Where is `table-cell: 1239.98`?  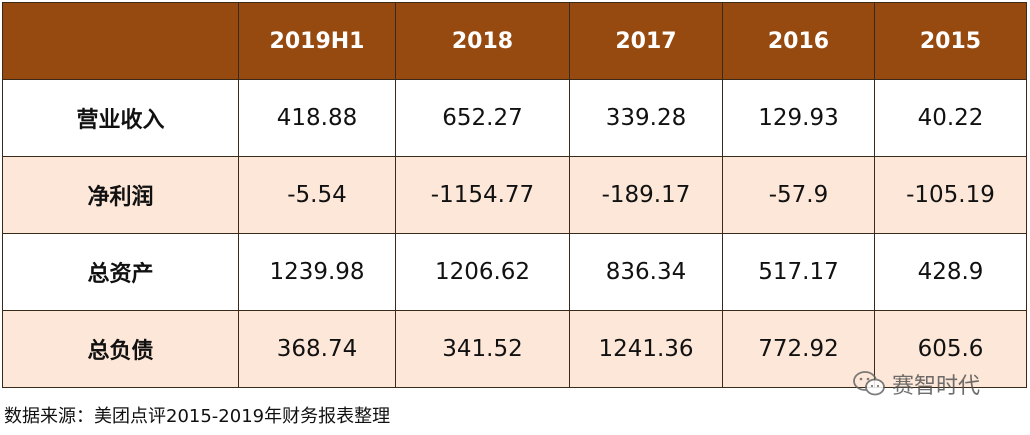
table-cell: 1239.98 is located at coordinates (317, 272).